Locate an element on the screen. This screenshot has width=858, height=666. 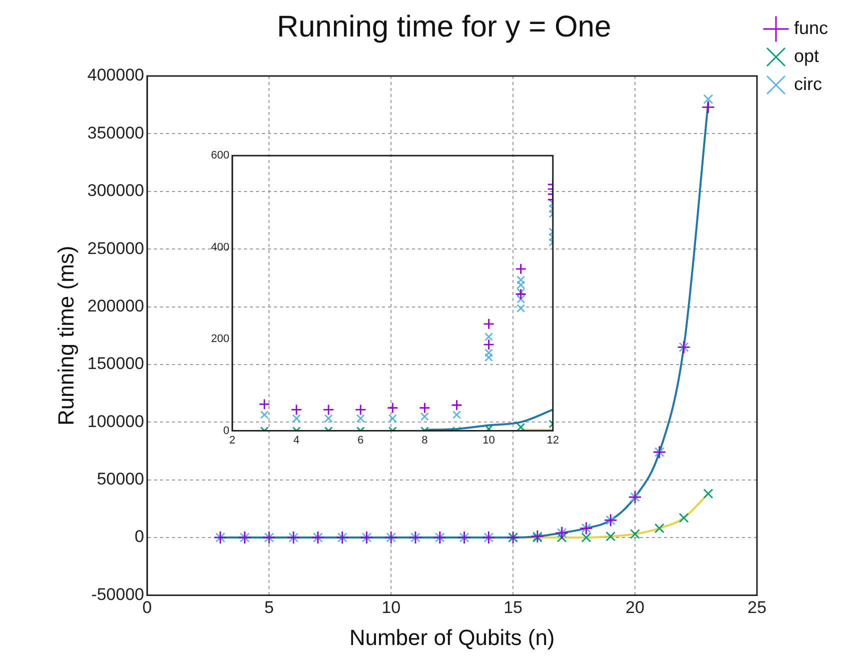
y-tick-label: -50000 is located at coordinates (117, 594).